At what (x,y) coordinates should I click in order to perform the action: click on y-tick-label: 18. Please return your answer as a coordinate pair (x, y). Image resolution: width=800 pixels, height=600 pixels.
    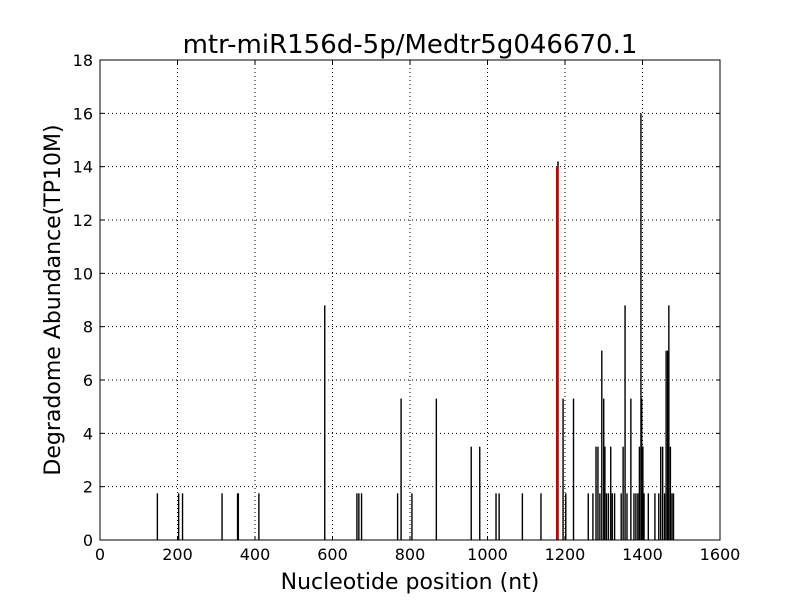
    Looking at the image, I should click on (83, 60).